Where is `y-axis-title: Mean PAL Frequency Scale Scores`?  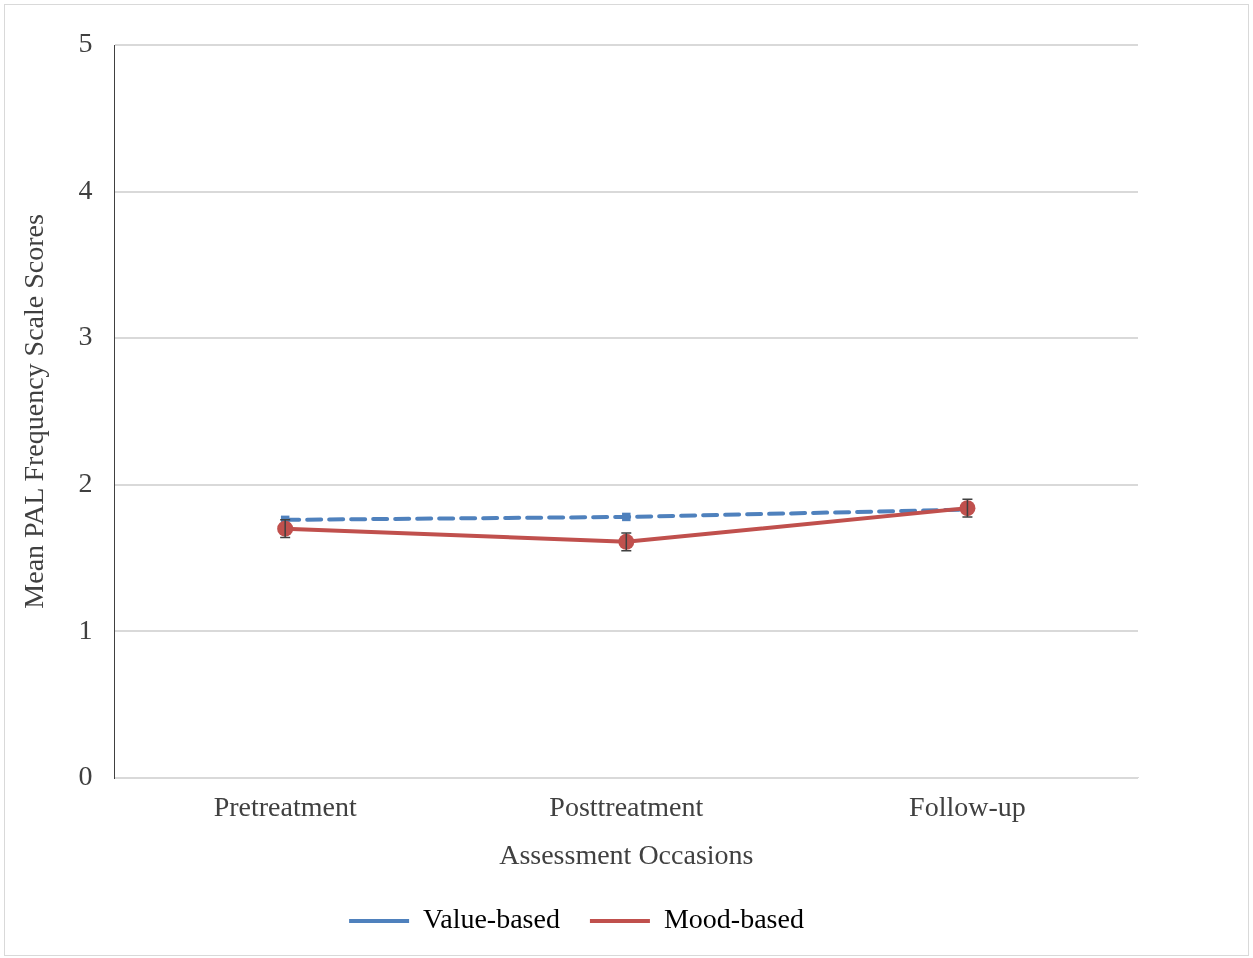
y-axis-title: Mean PAL Frequency Scale Scores is located at coordinates (34, 411).